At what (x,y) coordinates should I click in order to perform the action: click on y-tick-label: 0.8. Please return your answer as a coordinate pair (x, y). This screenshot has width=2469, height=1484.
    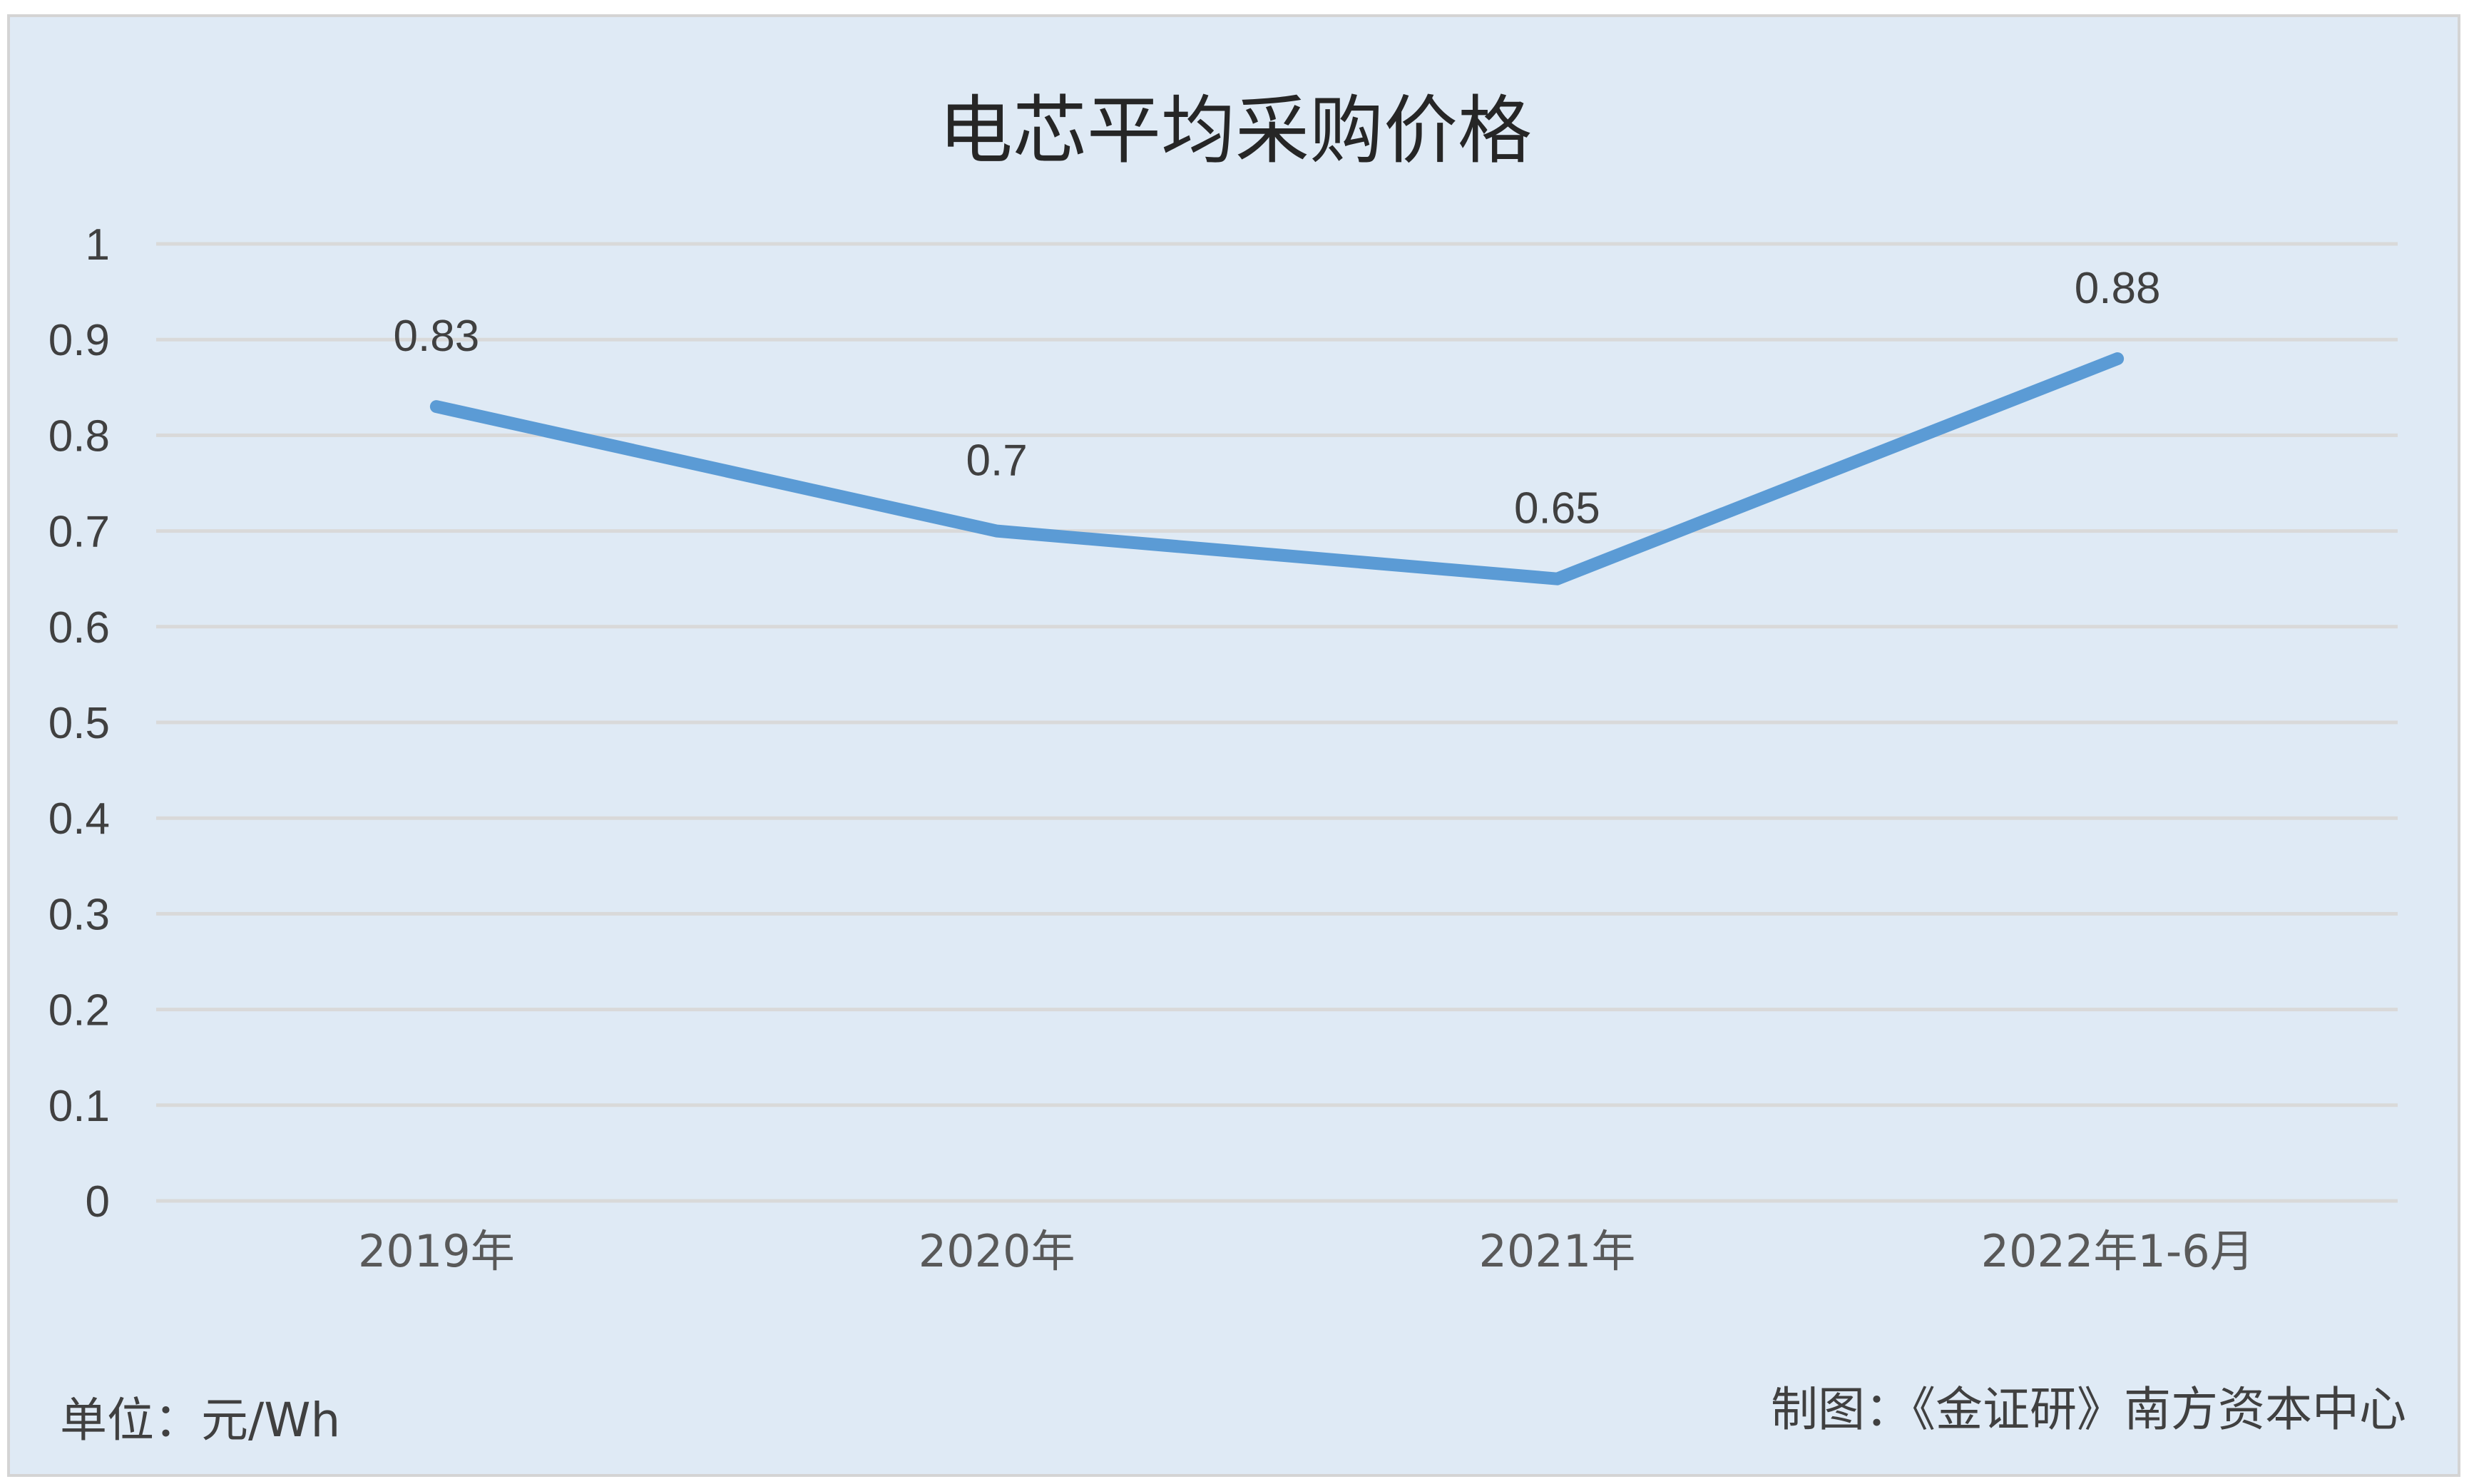
    Looking at the image, I should click on (79, 436).